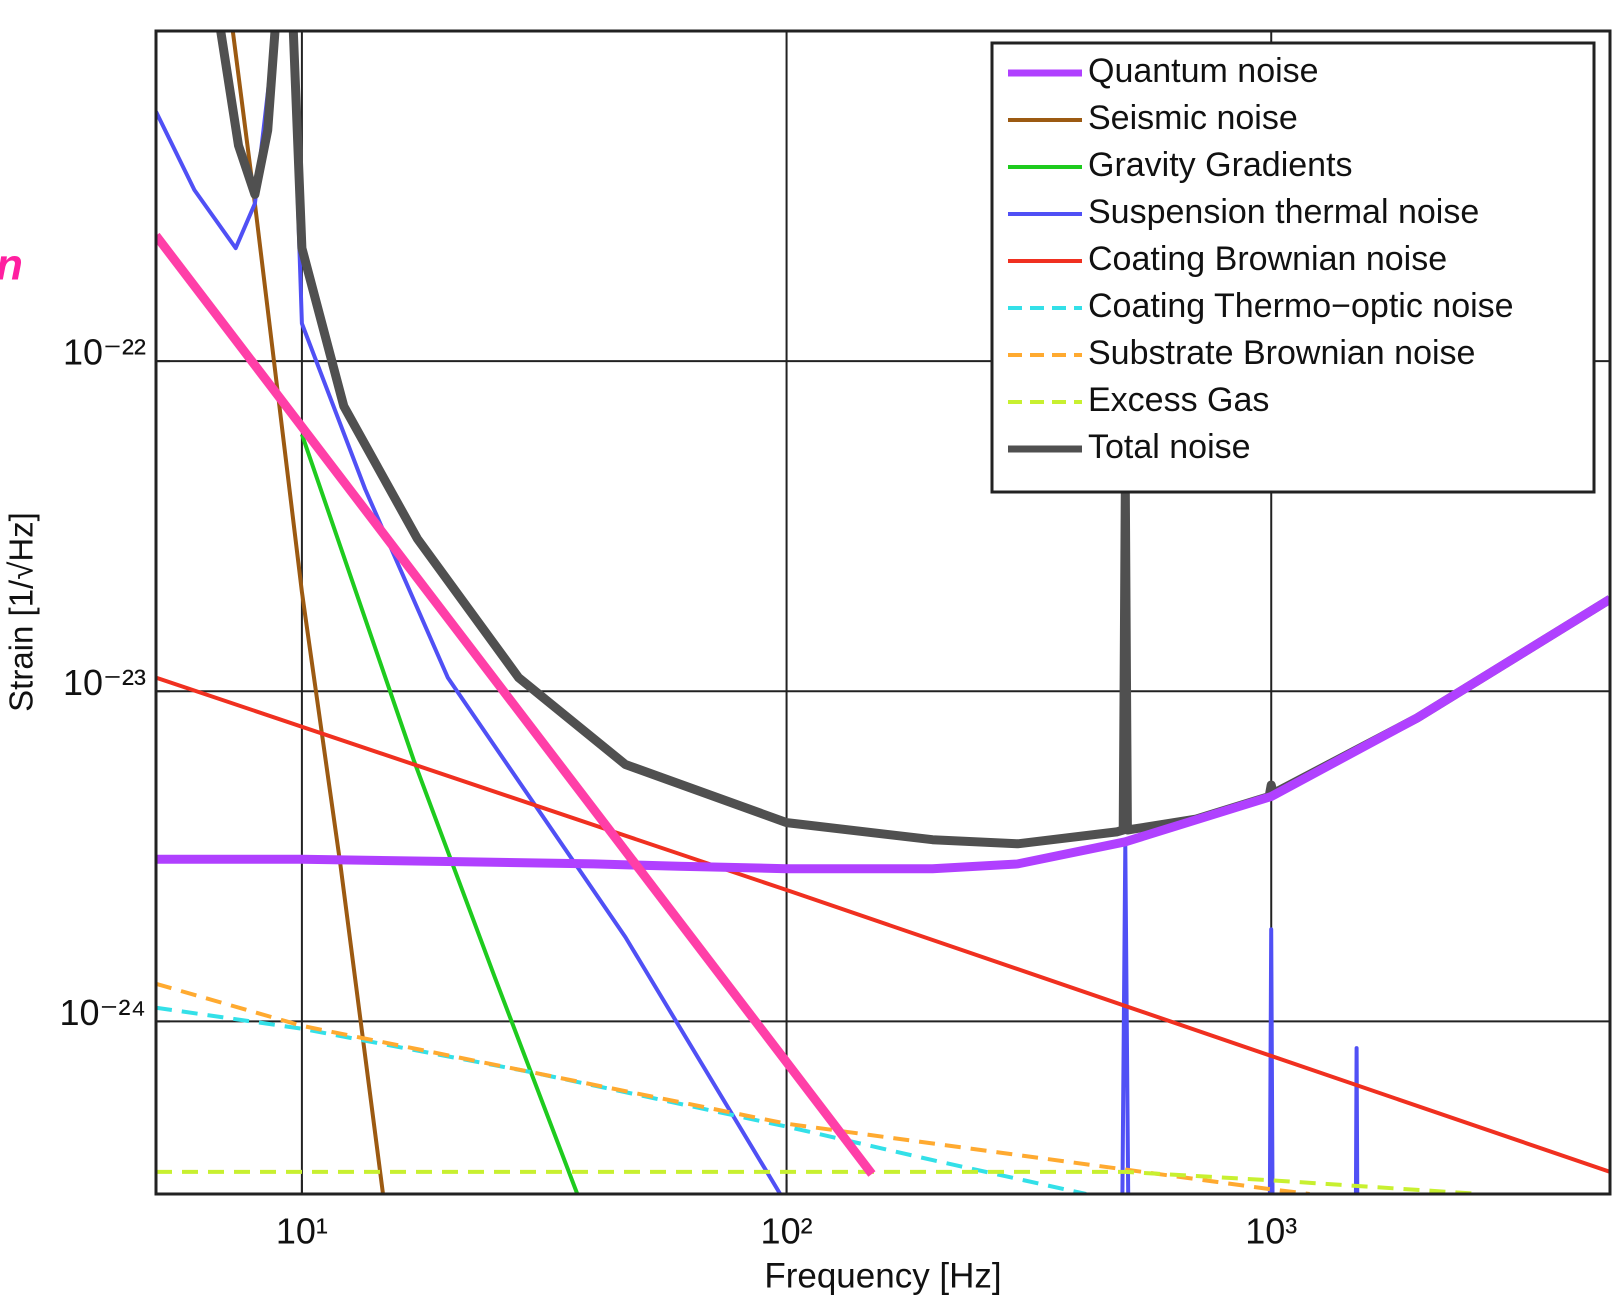  What do you see at coordinates (1283, 212) in the screenshot?
I see `legend-label: Suspension thermal noise` at bounding box center [1283, 212].